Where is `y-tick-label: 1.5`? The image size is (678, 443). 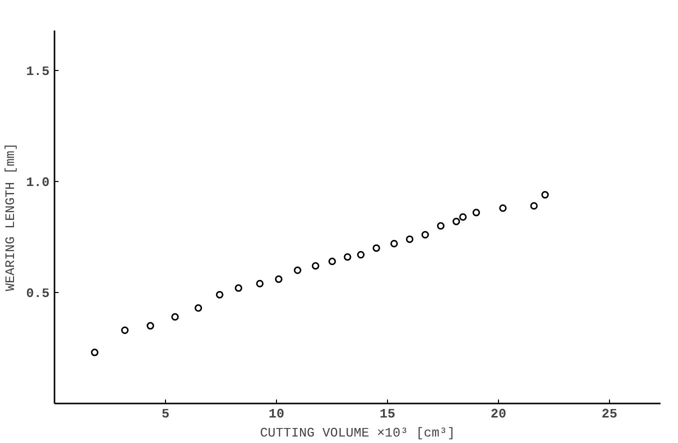 y-tick-label: 1.5 is located at coordinates (38, 71).